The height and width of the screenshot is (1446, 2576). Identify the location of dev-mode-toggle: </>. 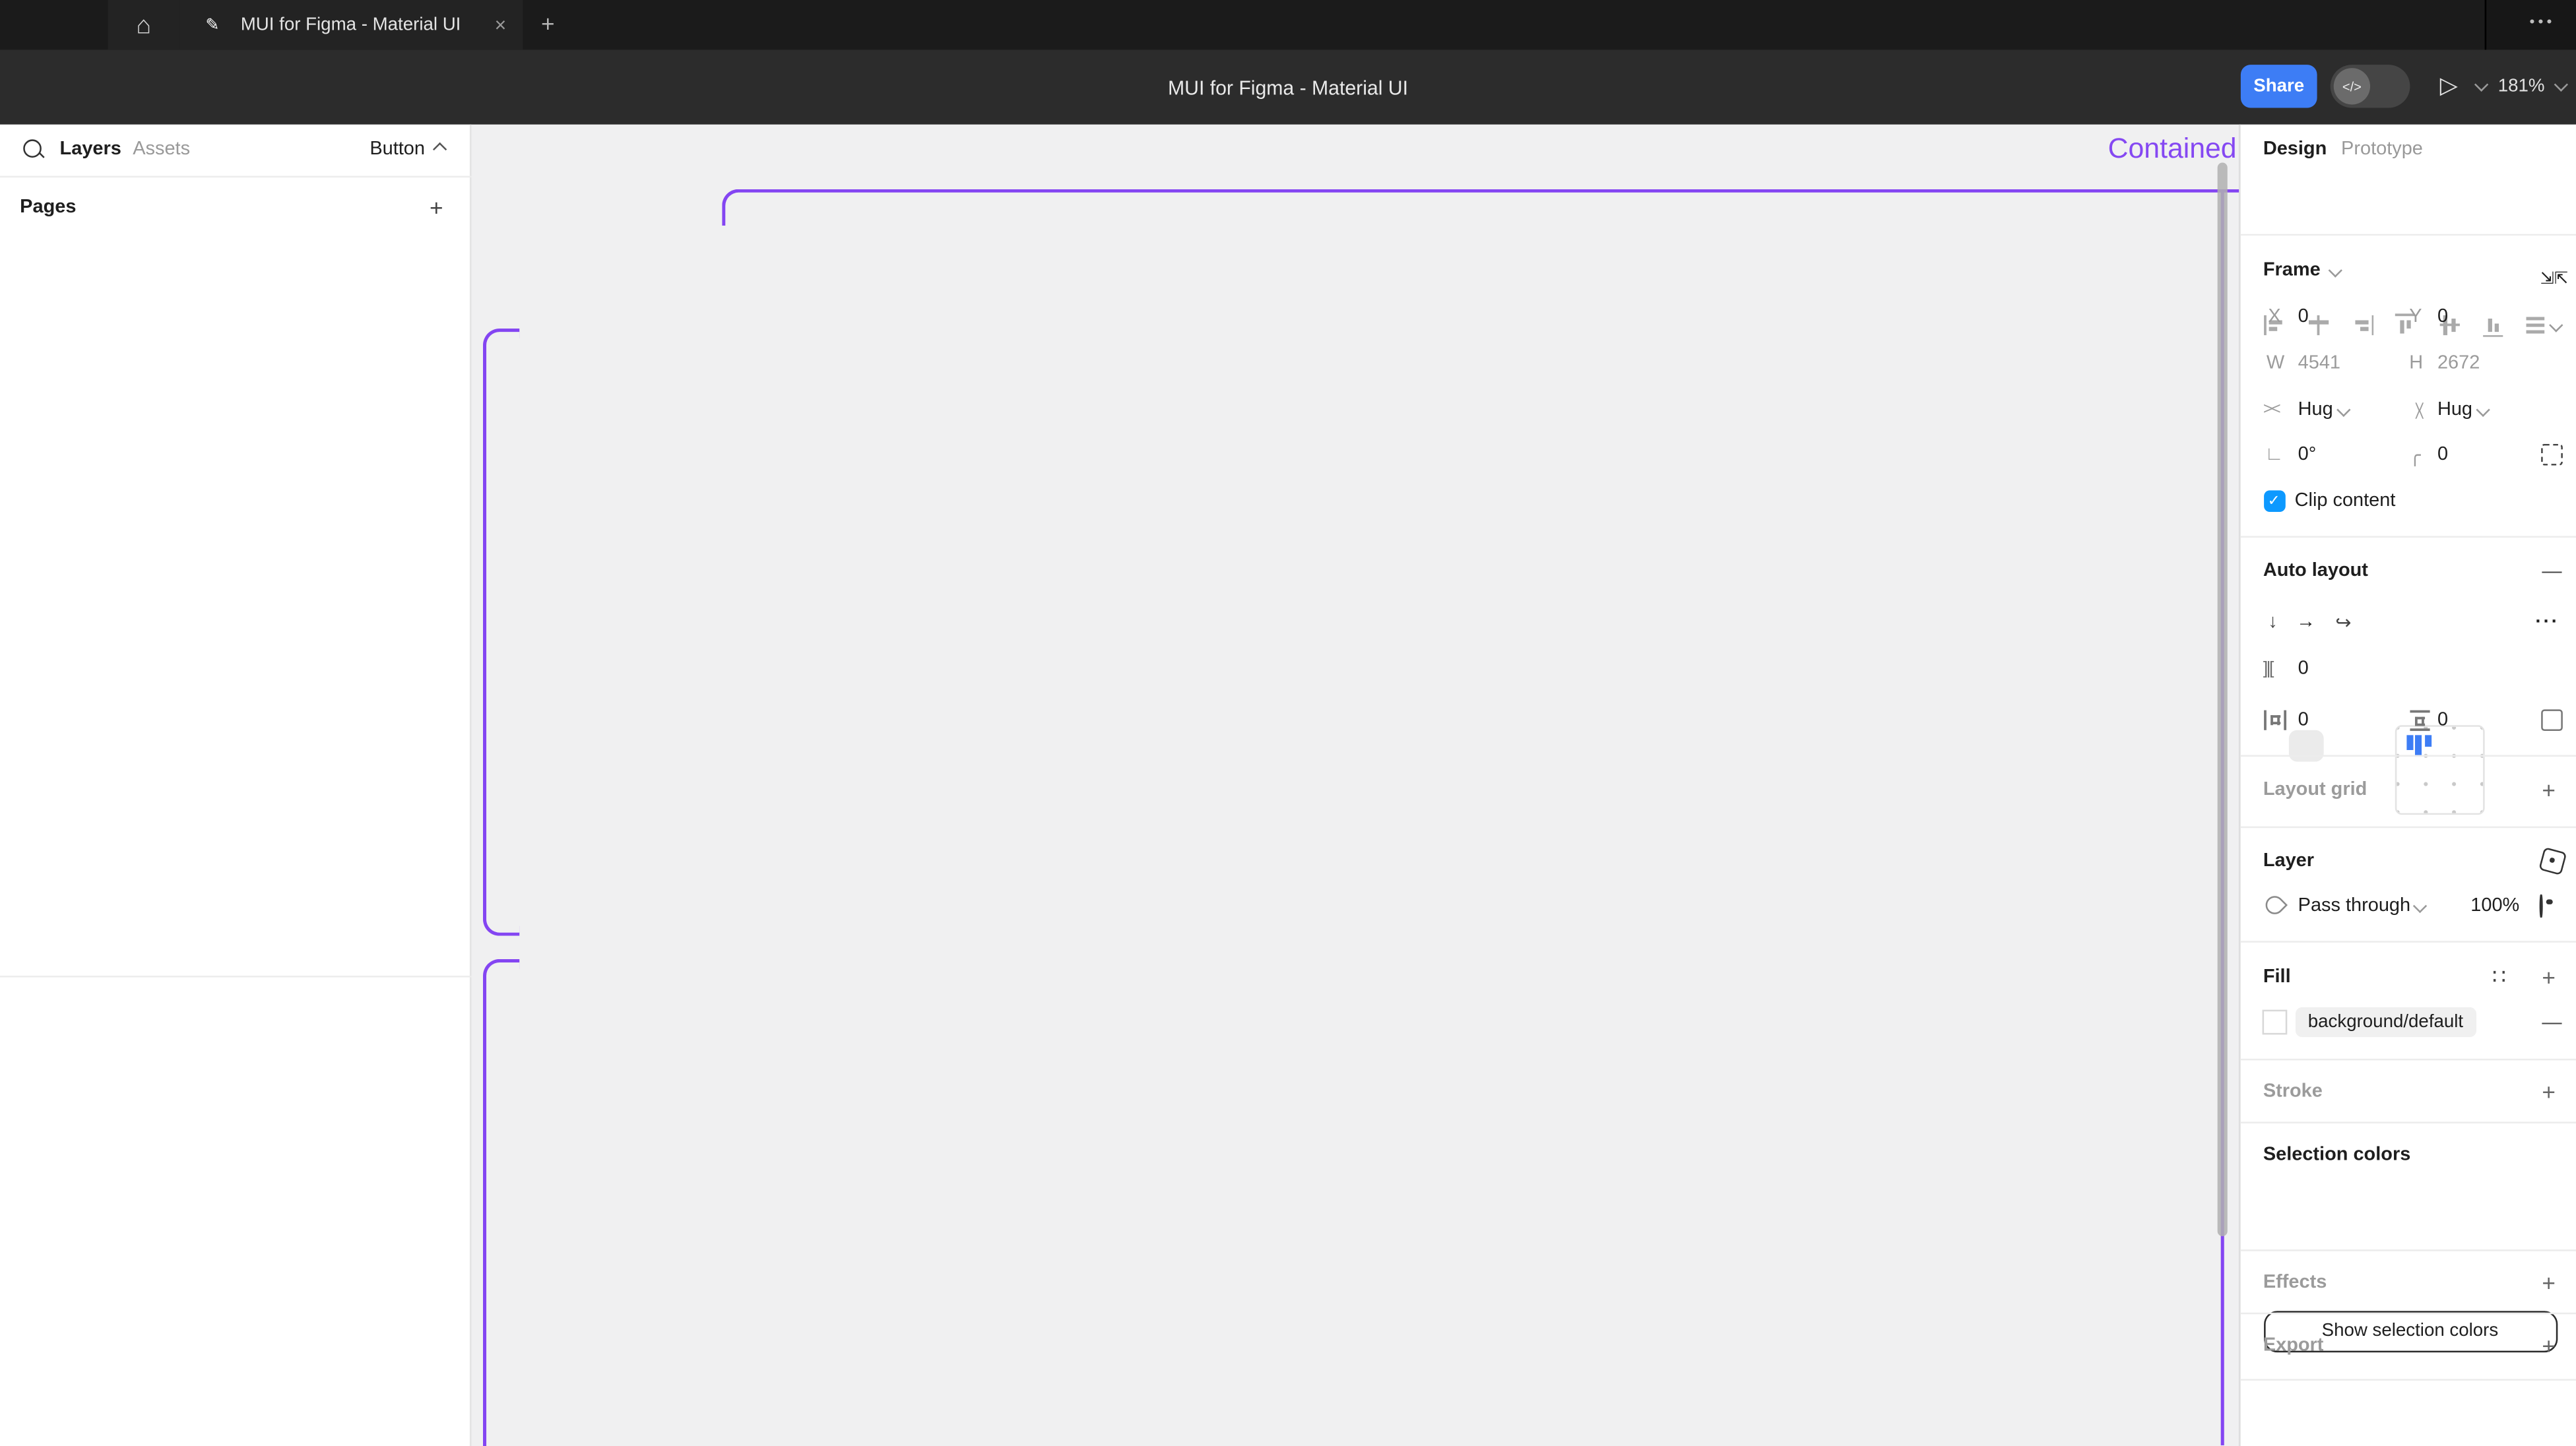
(2370, 86).